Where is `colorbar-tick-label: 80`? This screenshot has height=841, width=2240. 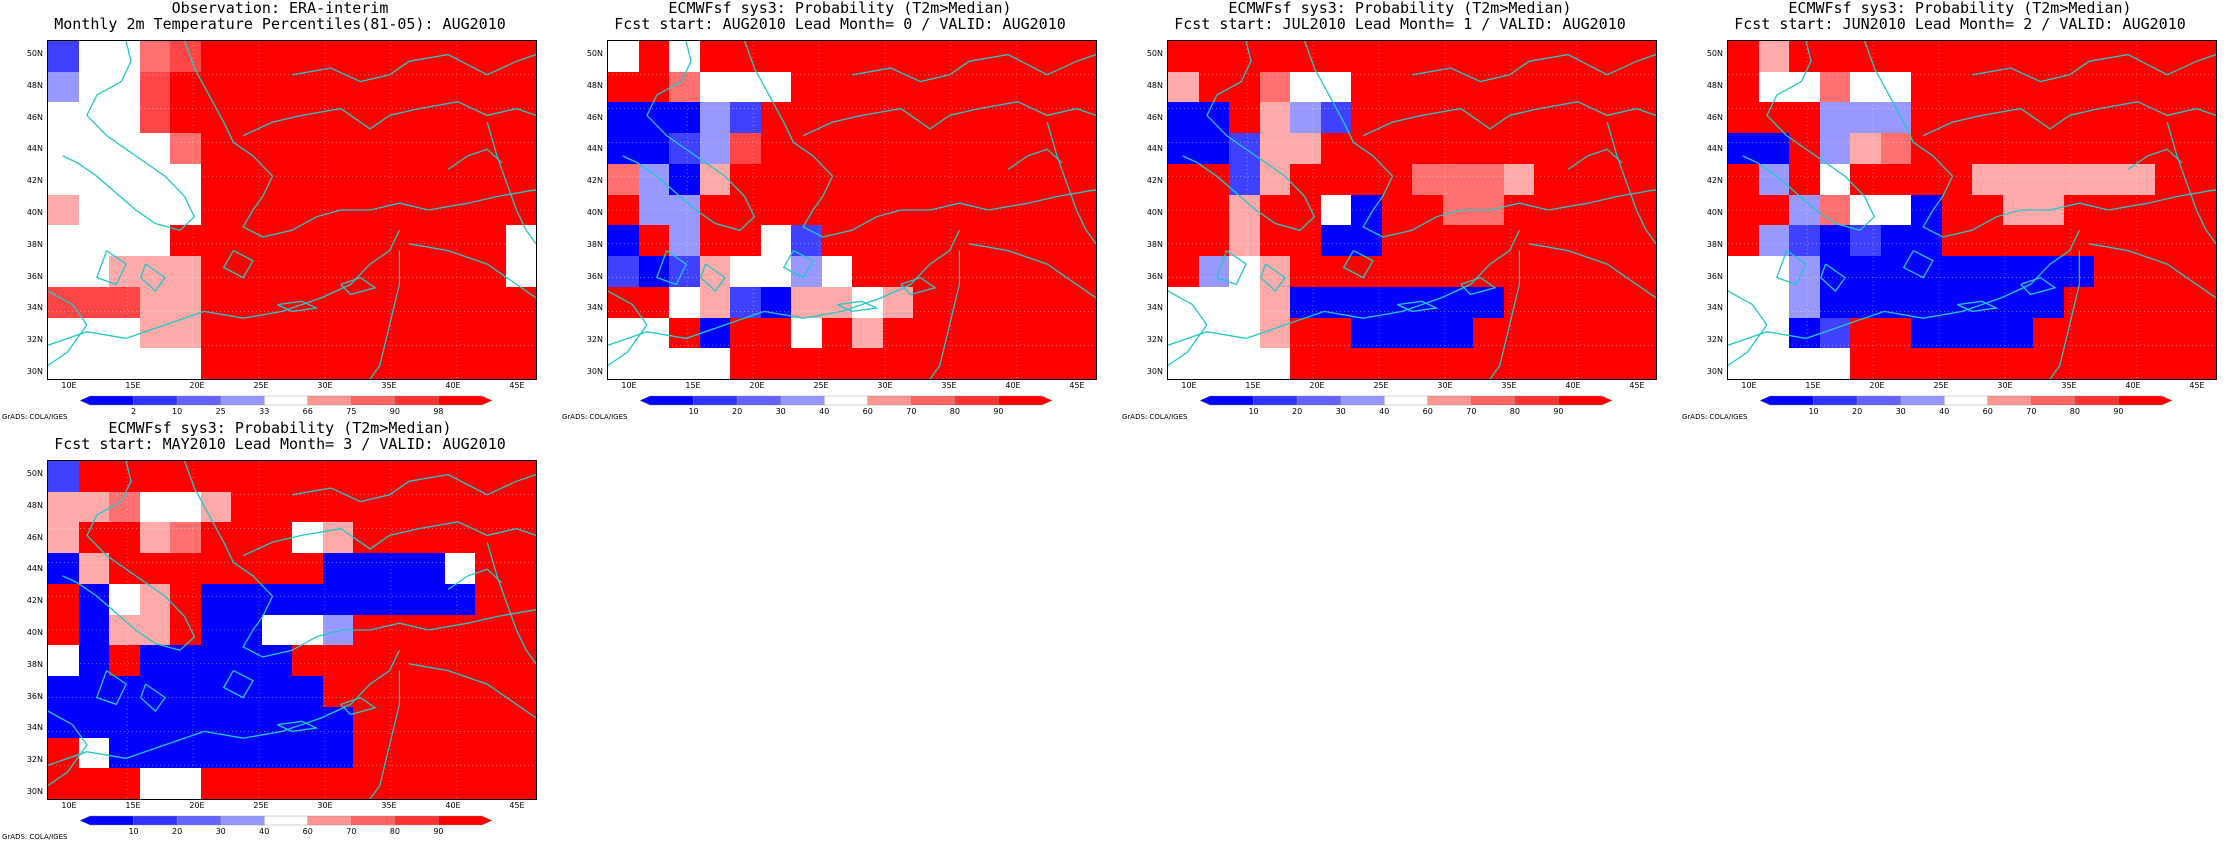 colorbar-tick-label: 80 is located at coordinates (2074, 411).